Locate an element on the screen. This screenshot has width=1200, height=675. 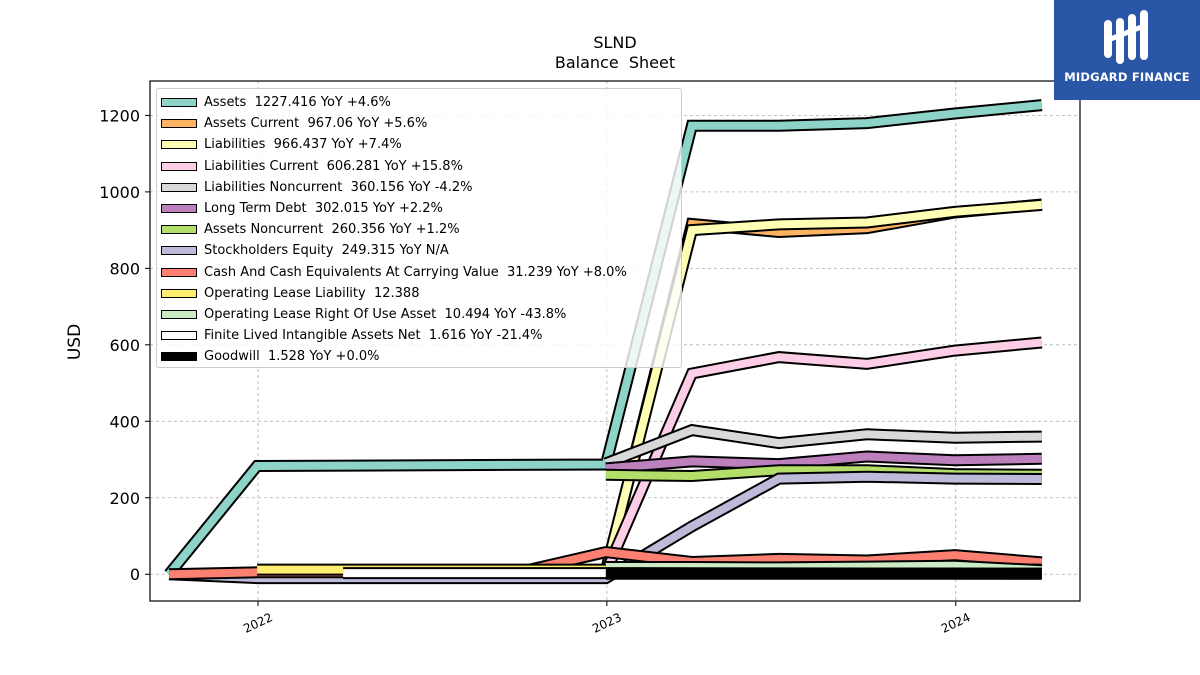
legend-item: Liabilities Noncurrent 360.156 YoY -4.2% is located at coordinates (419, 187).